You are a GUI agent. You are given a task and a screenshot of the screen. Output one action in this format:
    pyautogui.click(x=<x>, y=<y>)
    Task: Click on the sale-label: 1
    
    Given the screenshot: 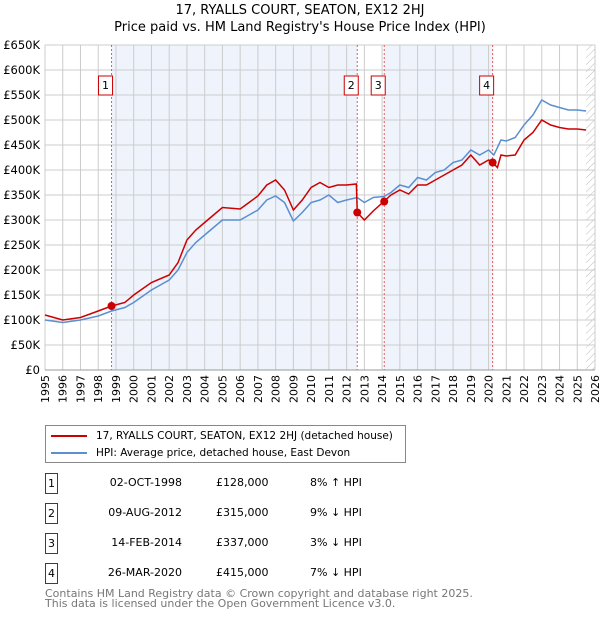 What is the action you would take?
    pyautogui.click(x=105, y=85)
    